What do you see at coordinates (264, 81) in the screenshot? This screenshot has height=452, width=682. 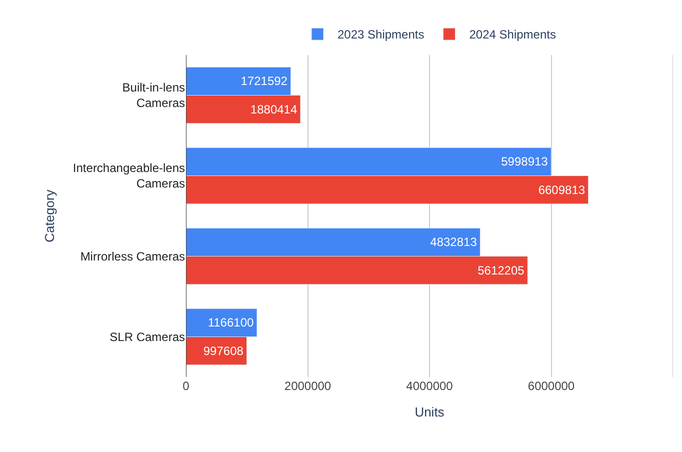 I see `data-label: 1721592` at bounding box center [264, 81].